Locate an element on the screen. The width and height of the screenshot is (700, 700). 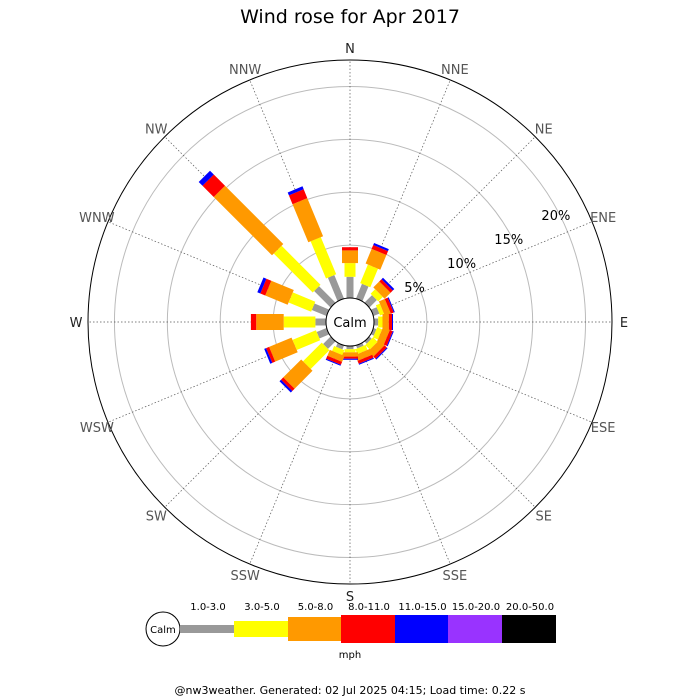
calm-layer: Calm is located at coordinates (350, 322).